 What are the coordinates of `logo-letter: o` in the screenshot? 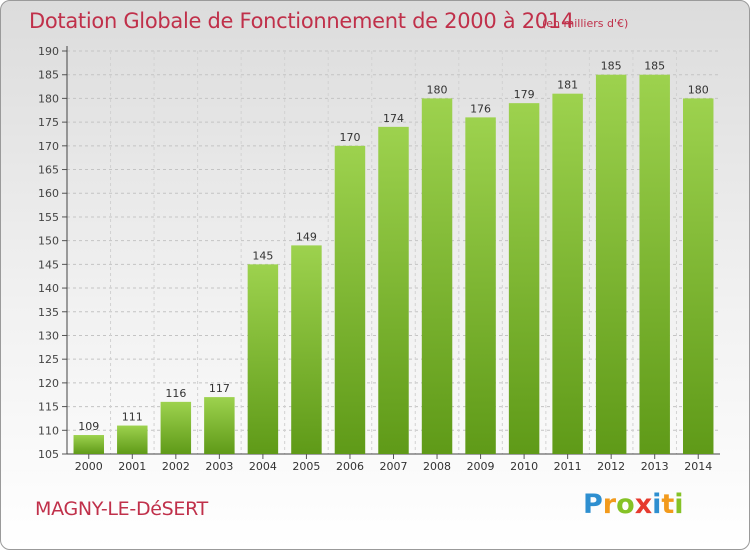 It's located at (625, 504).